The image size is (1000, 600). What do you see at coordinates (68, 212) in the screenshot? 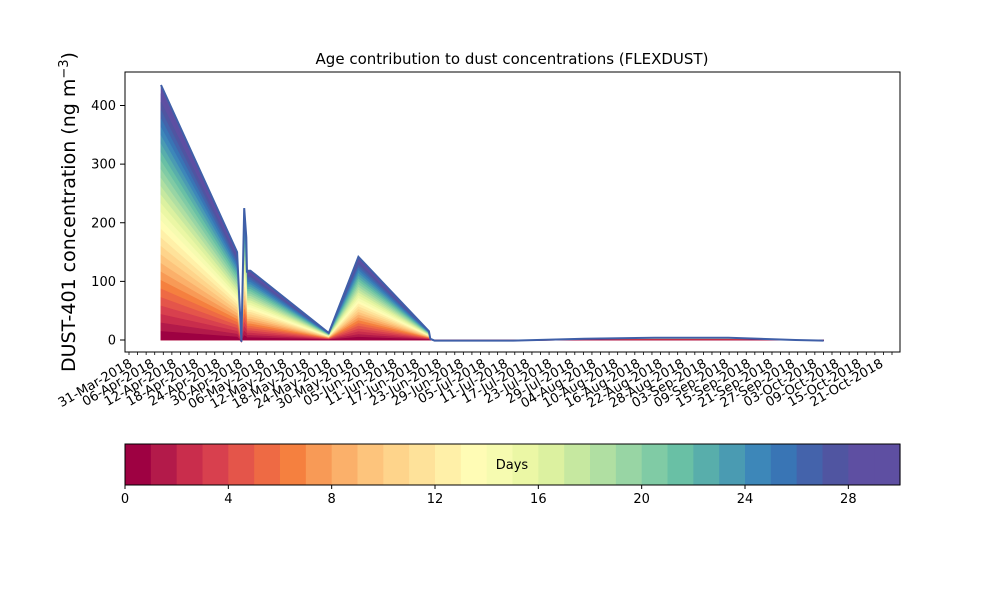
I see `y-axis-label: DUST-401 concentration (ng m−3)` at bounding box center [68, 212].